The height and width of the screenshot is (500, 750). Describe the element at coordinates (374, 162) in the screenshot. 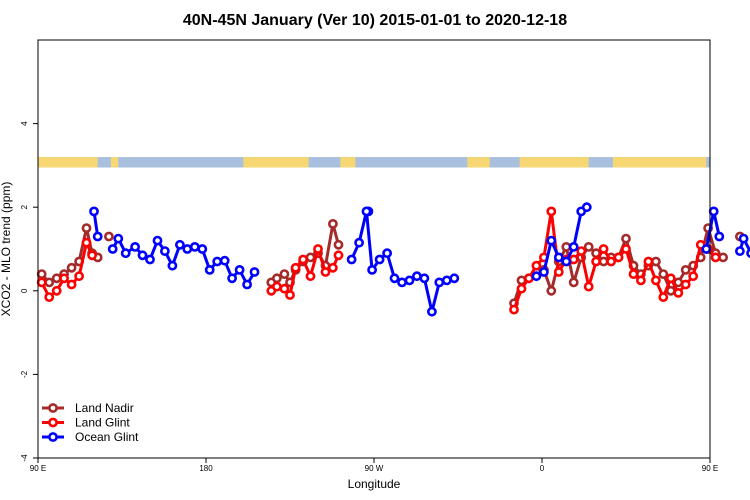

I see `ocean-band` at that location.